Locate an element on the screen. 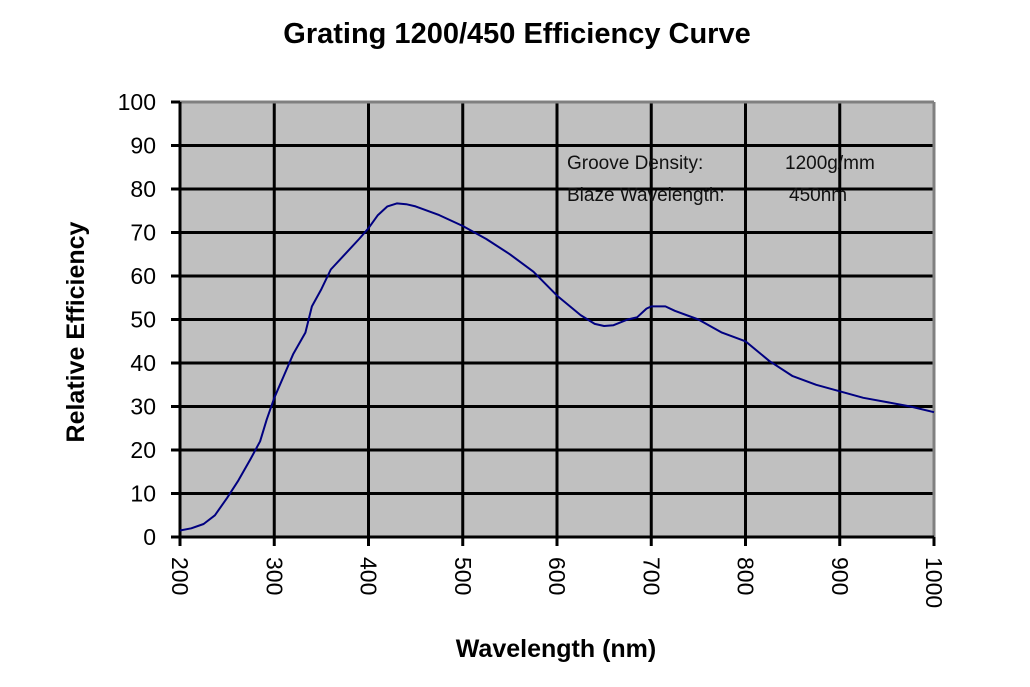 The image size is (1030, 687). groove-density-value: 1200g/mm is located at coordinates (830, 163).